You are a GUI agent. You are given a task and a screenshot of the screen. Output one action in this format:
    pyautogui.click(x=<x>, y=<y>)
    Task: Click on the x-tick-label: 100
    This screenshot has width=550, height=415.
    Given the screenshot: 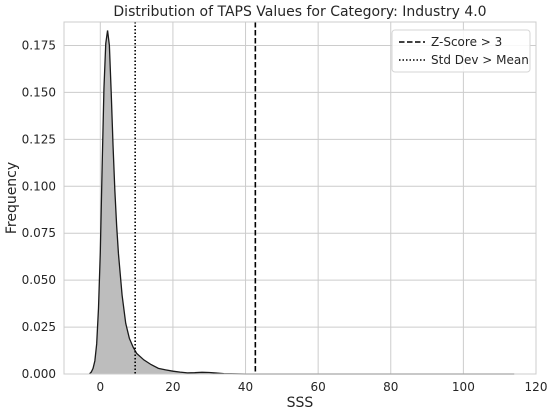 What is the action you would take?
    pyautogui.click(x=463, y=387)
    